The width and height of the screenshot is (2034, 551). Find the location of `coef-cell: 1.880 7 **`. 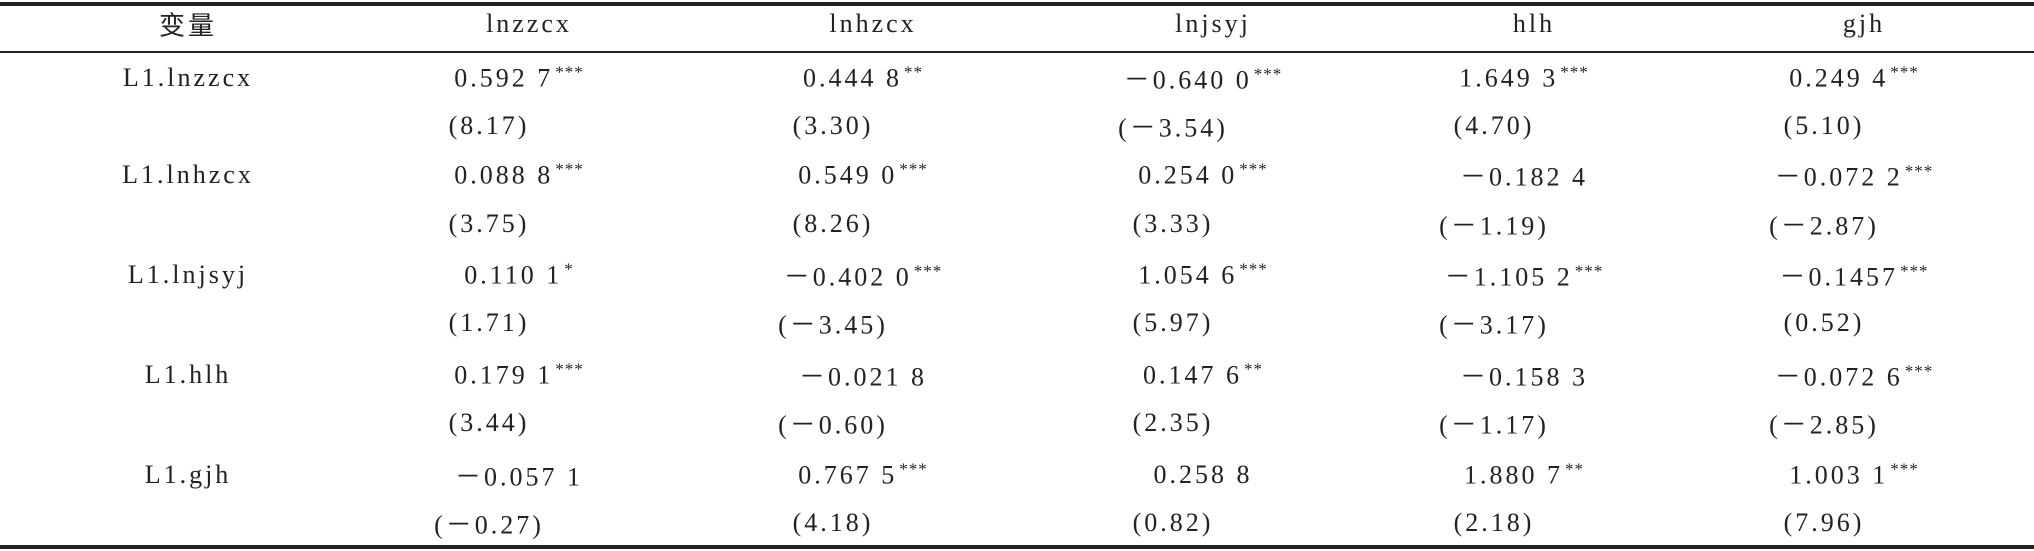

coef-cell: 1.880 7 ** is located at coordinates (1524, 475).